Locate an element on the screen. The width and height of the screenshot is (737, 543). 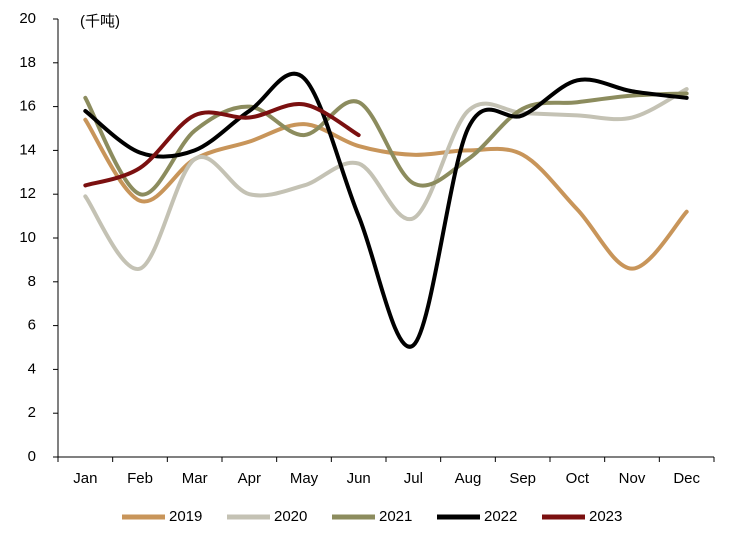
y-tick-label: 4 is located at coordinates (32, 368).